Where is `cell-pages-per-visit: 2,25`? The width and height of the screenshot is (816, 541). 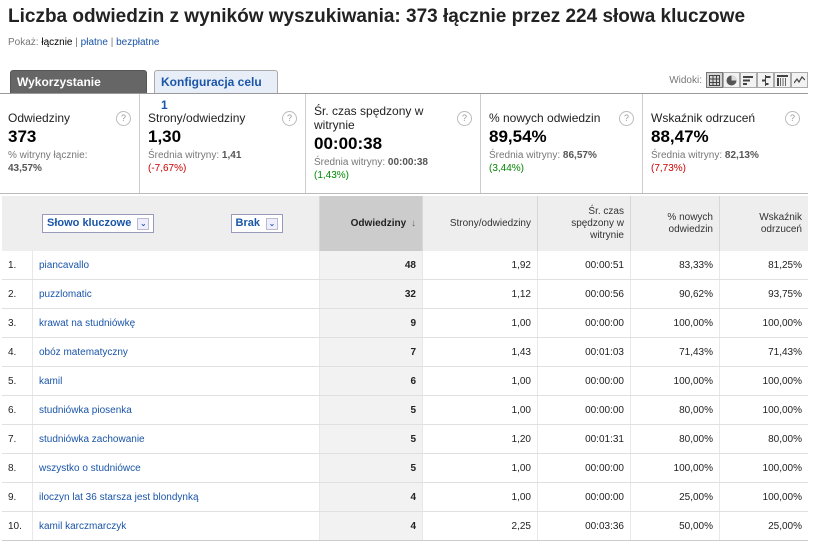 cell-pages-per-visit: 2,25 is located at coordinates (480, 526).